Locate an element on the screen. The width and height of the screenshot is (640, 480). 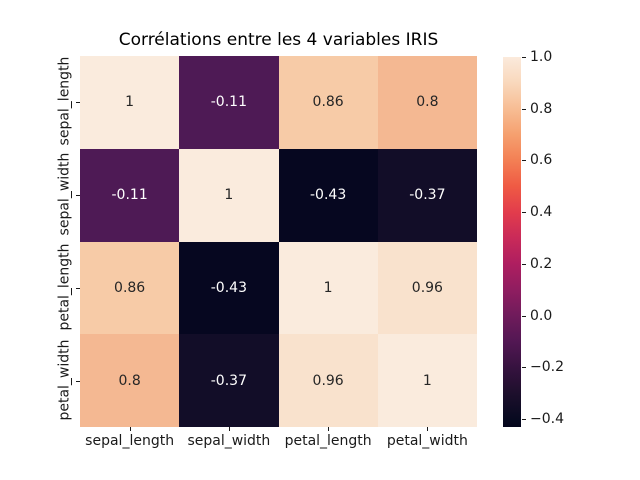
x-tick-label: petal_width is located at coordinates (427, 441).